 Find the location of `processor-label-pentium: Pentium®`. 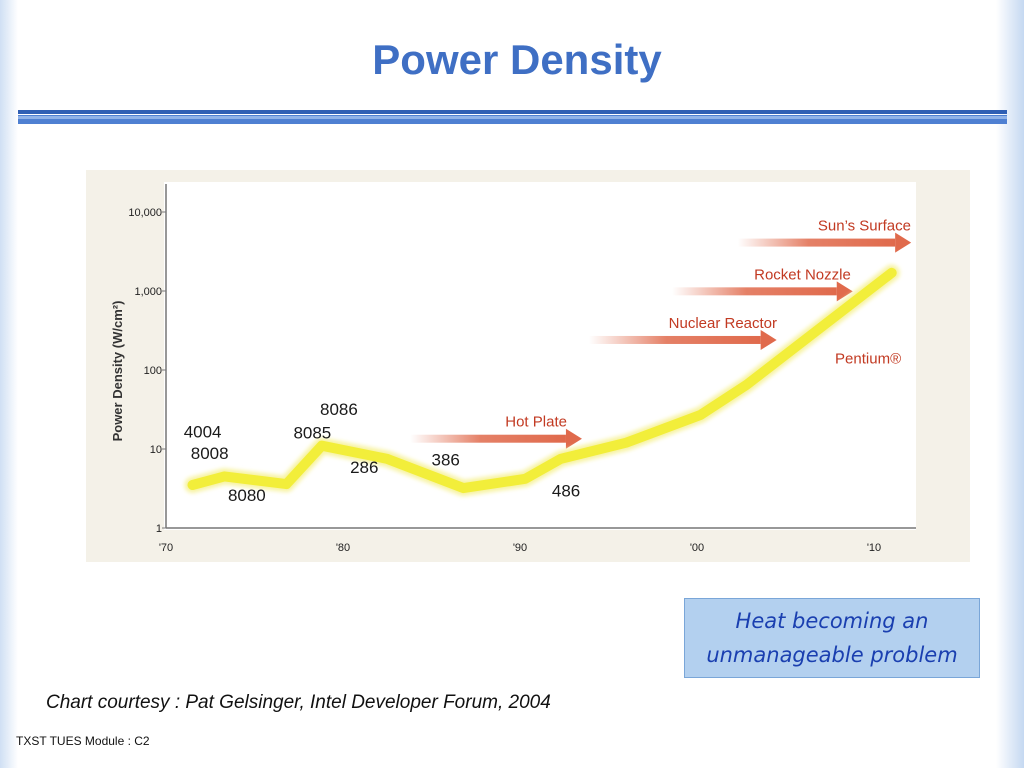

processor-label-pentium: Pentium® is located at coordinates (868, 359).